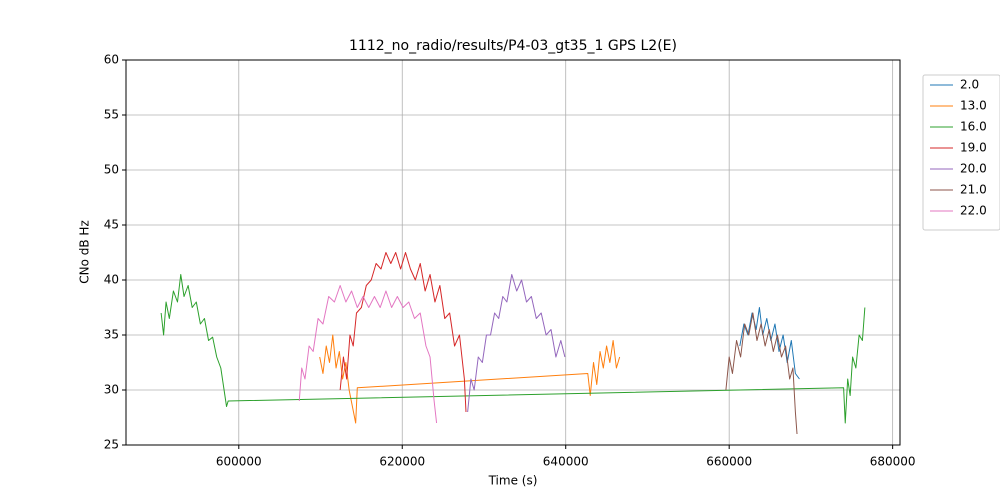  What do you see at coordinates (239, 462) in the screenshot?
I see `x-tick-label: 600000` at bounding box center [239, 462].